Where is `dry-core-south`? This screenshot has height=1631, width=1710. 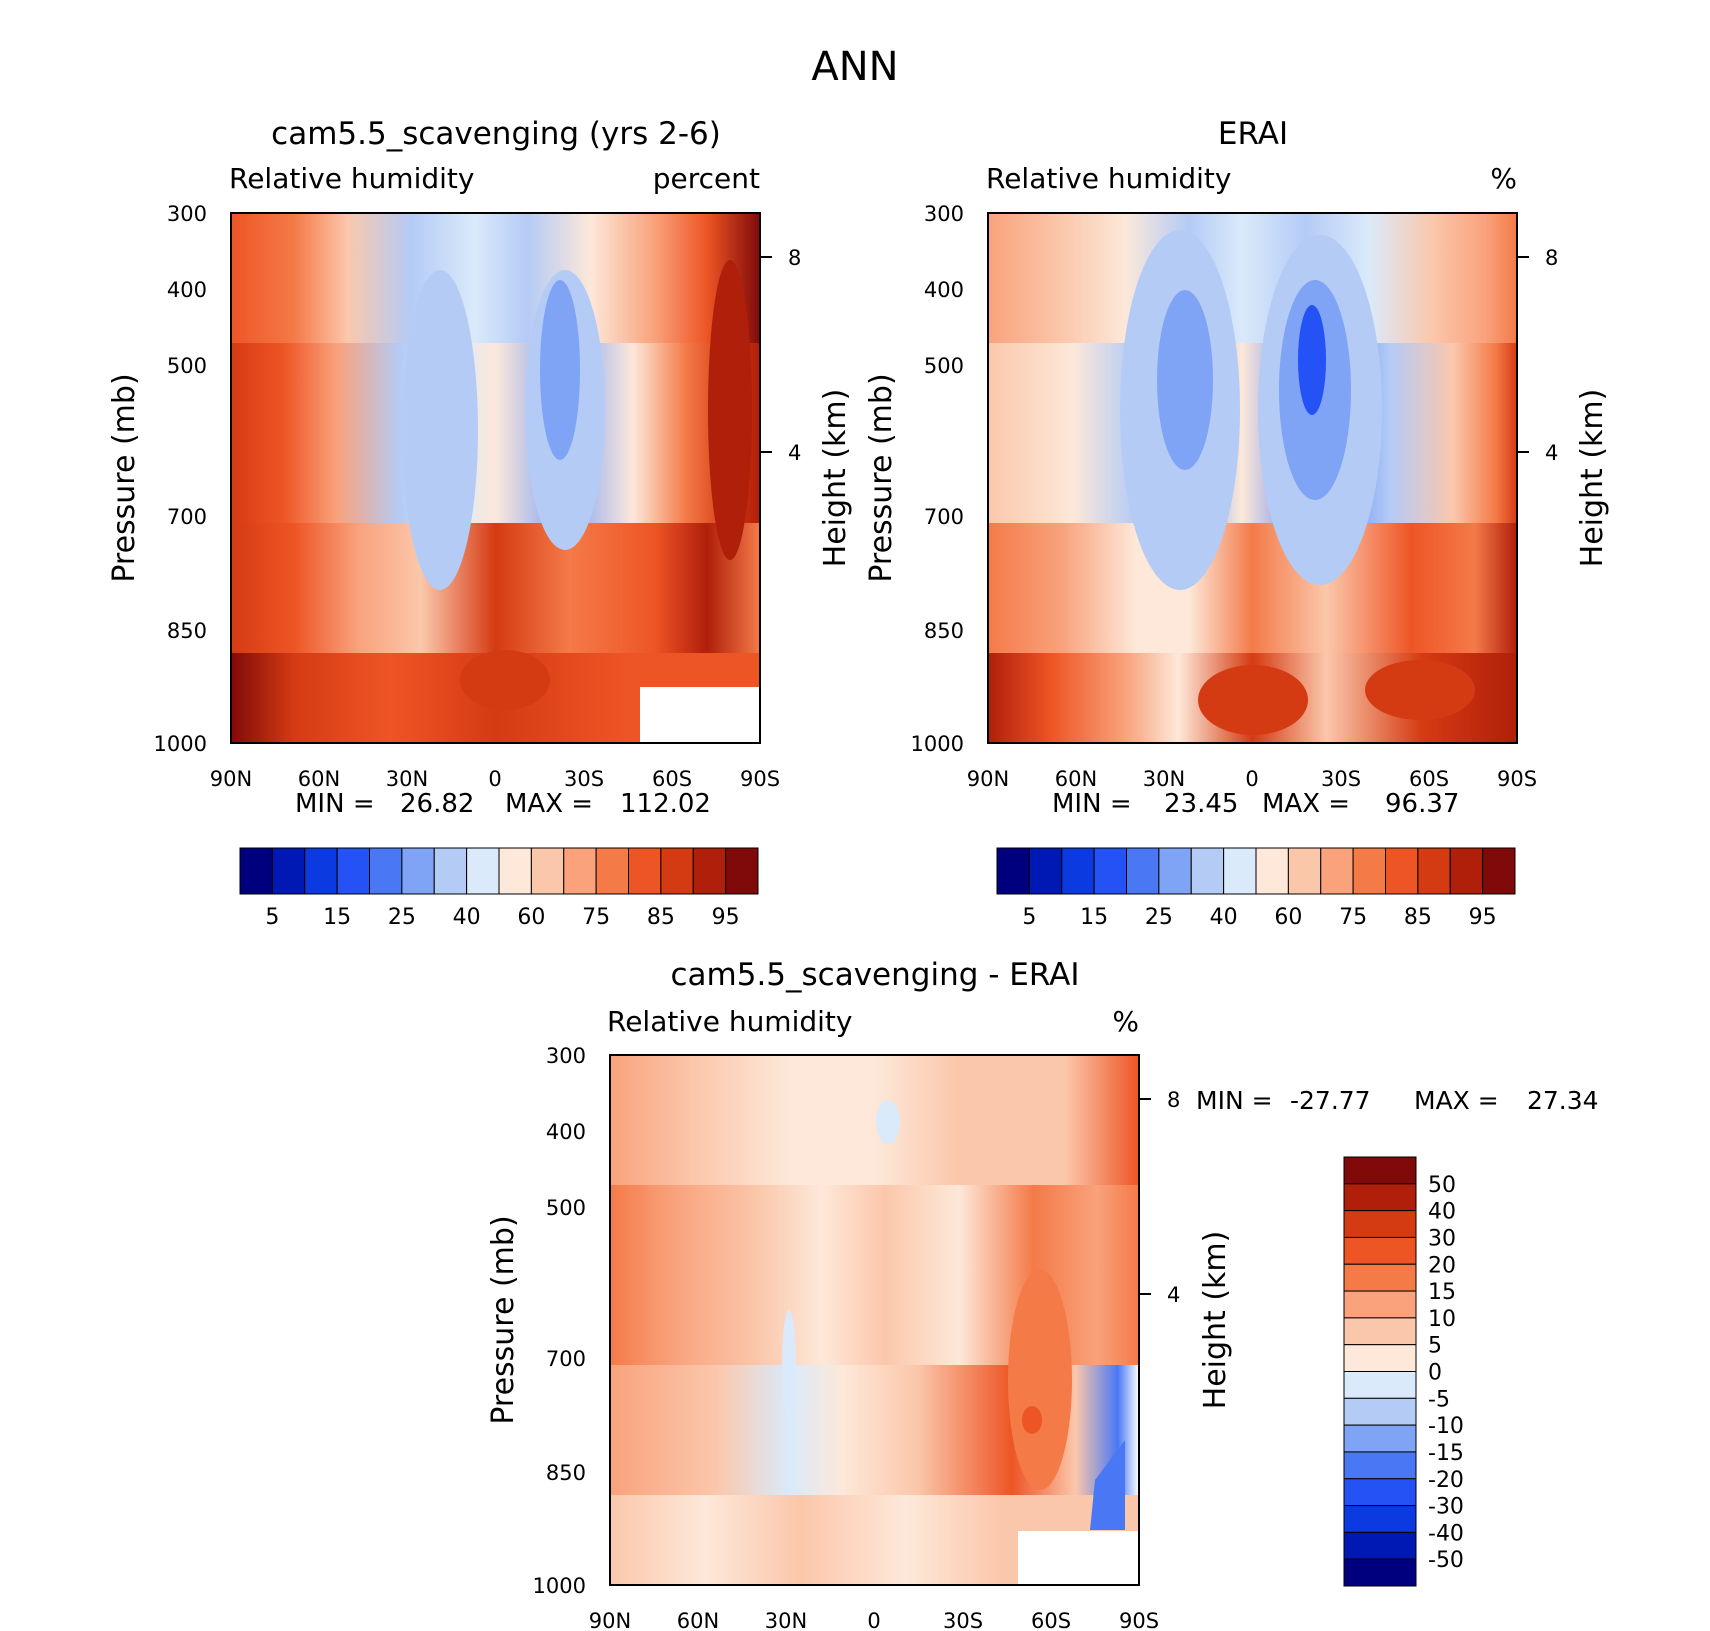
dry-core-south is located at coordinates (560, 370).